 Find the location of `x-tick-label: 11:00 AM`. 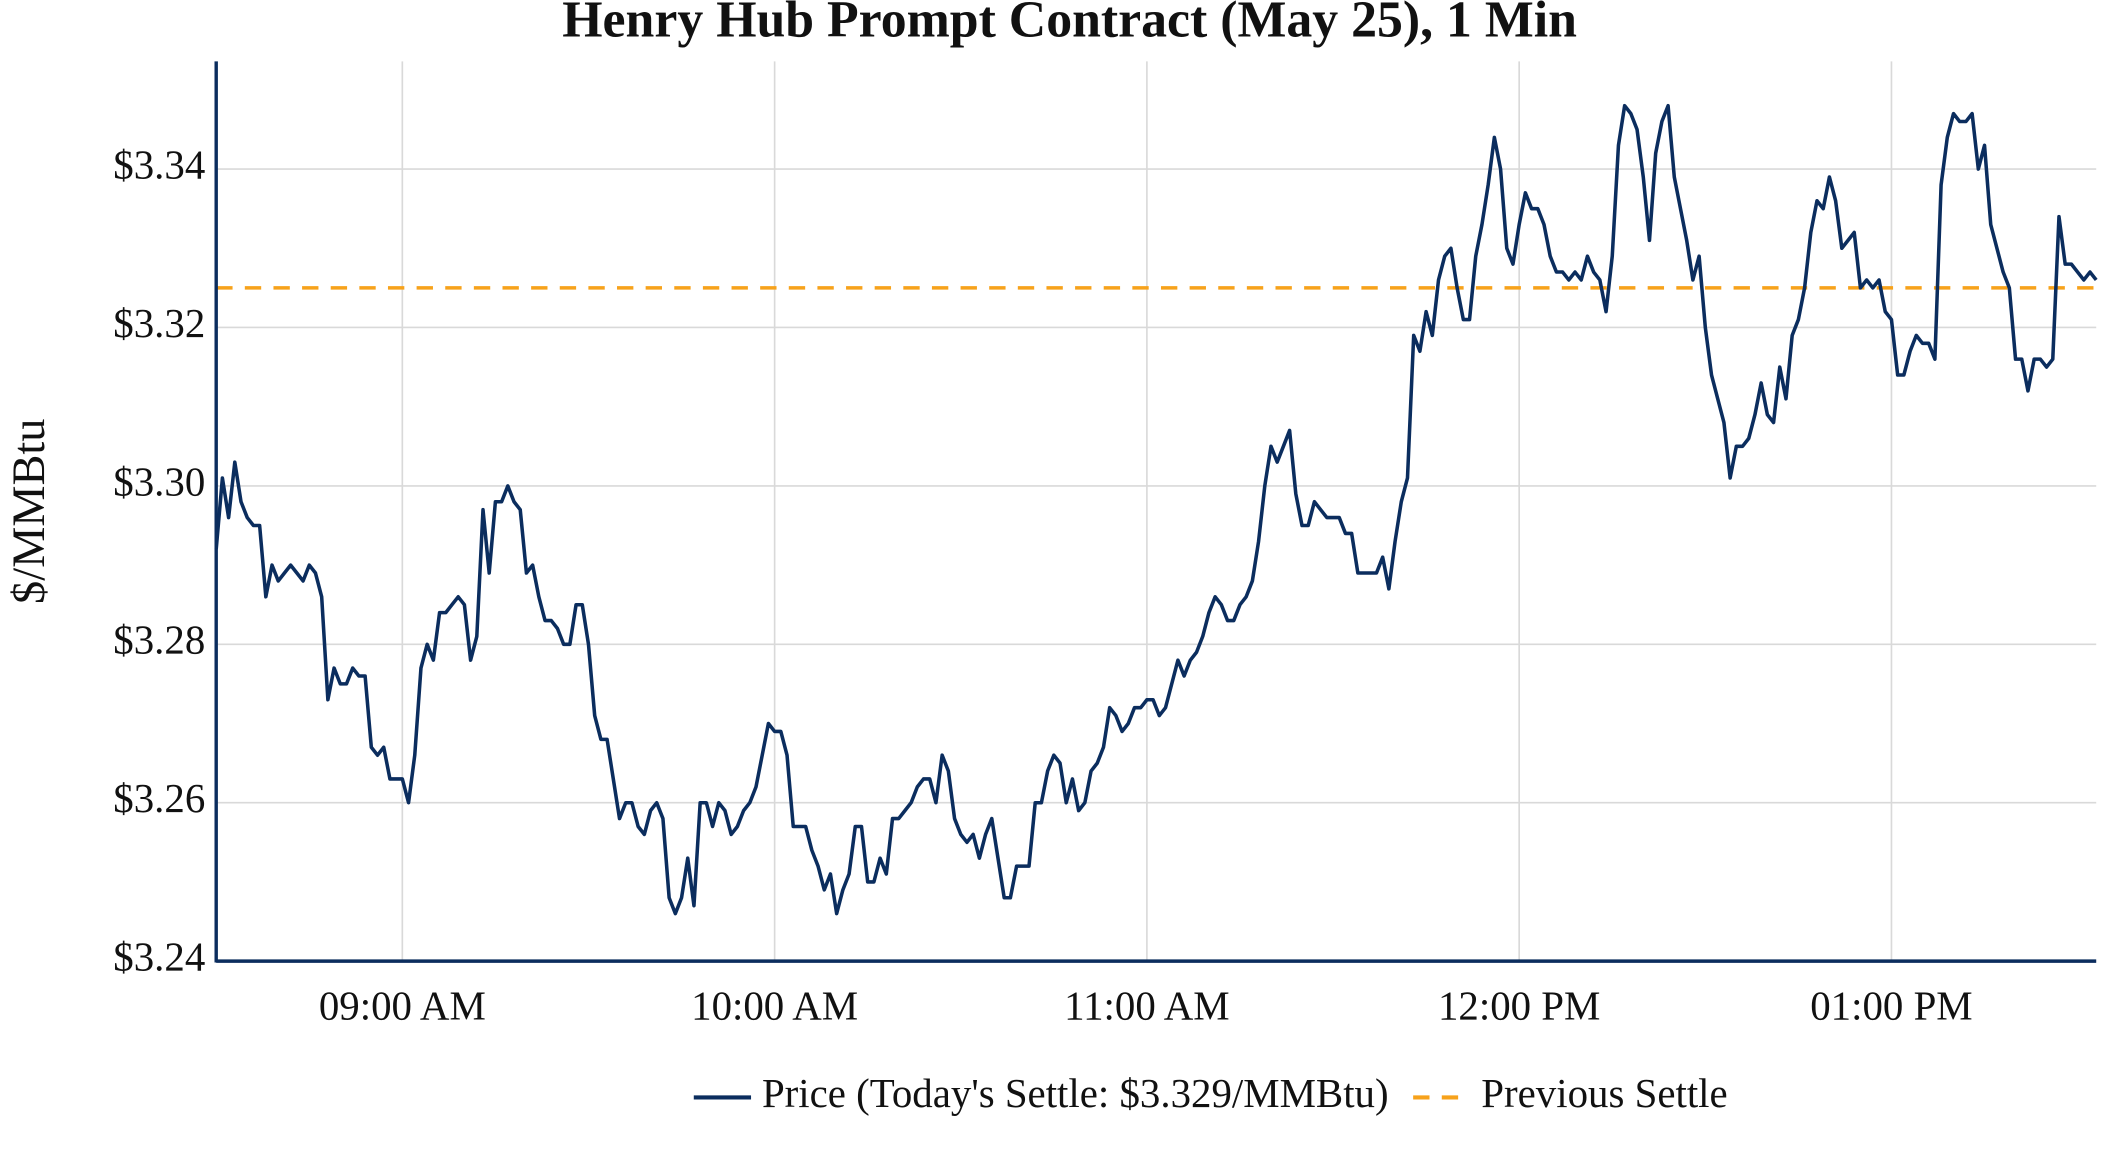

x-tick-label: 11:00 AM is located at coordinates (1146, 1006).